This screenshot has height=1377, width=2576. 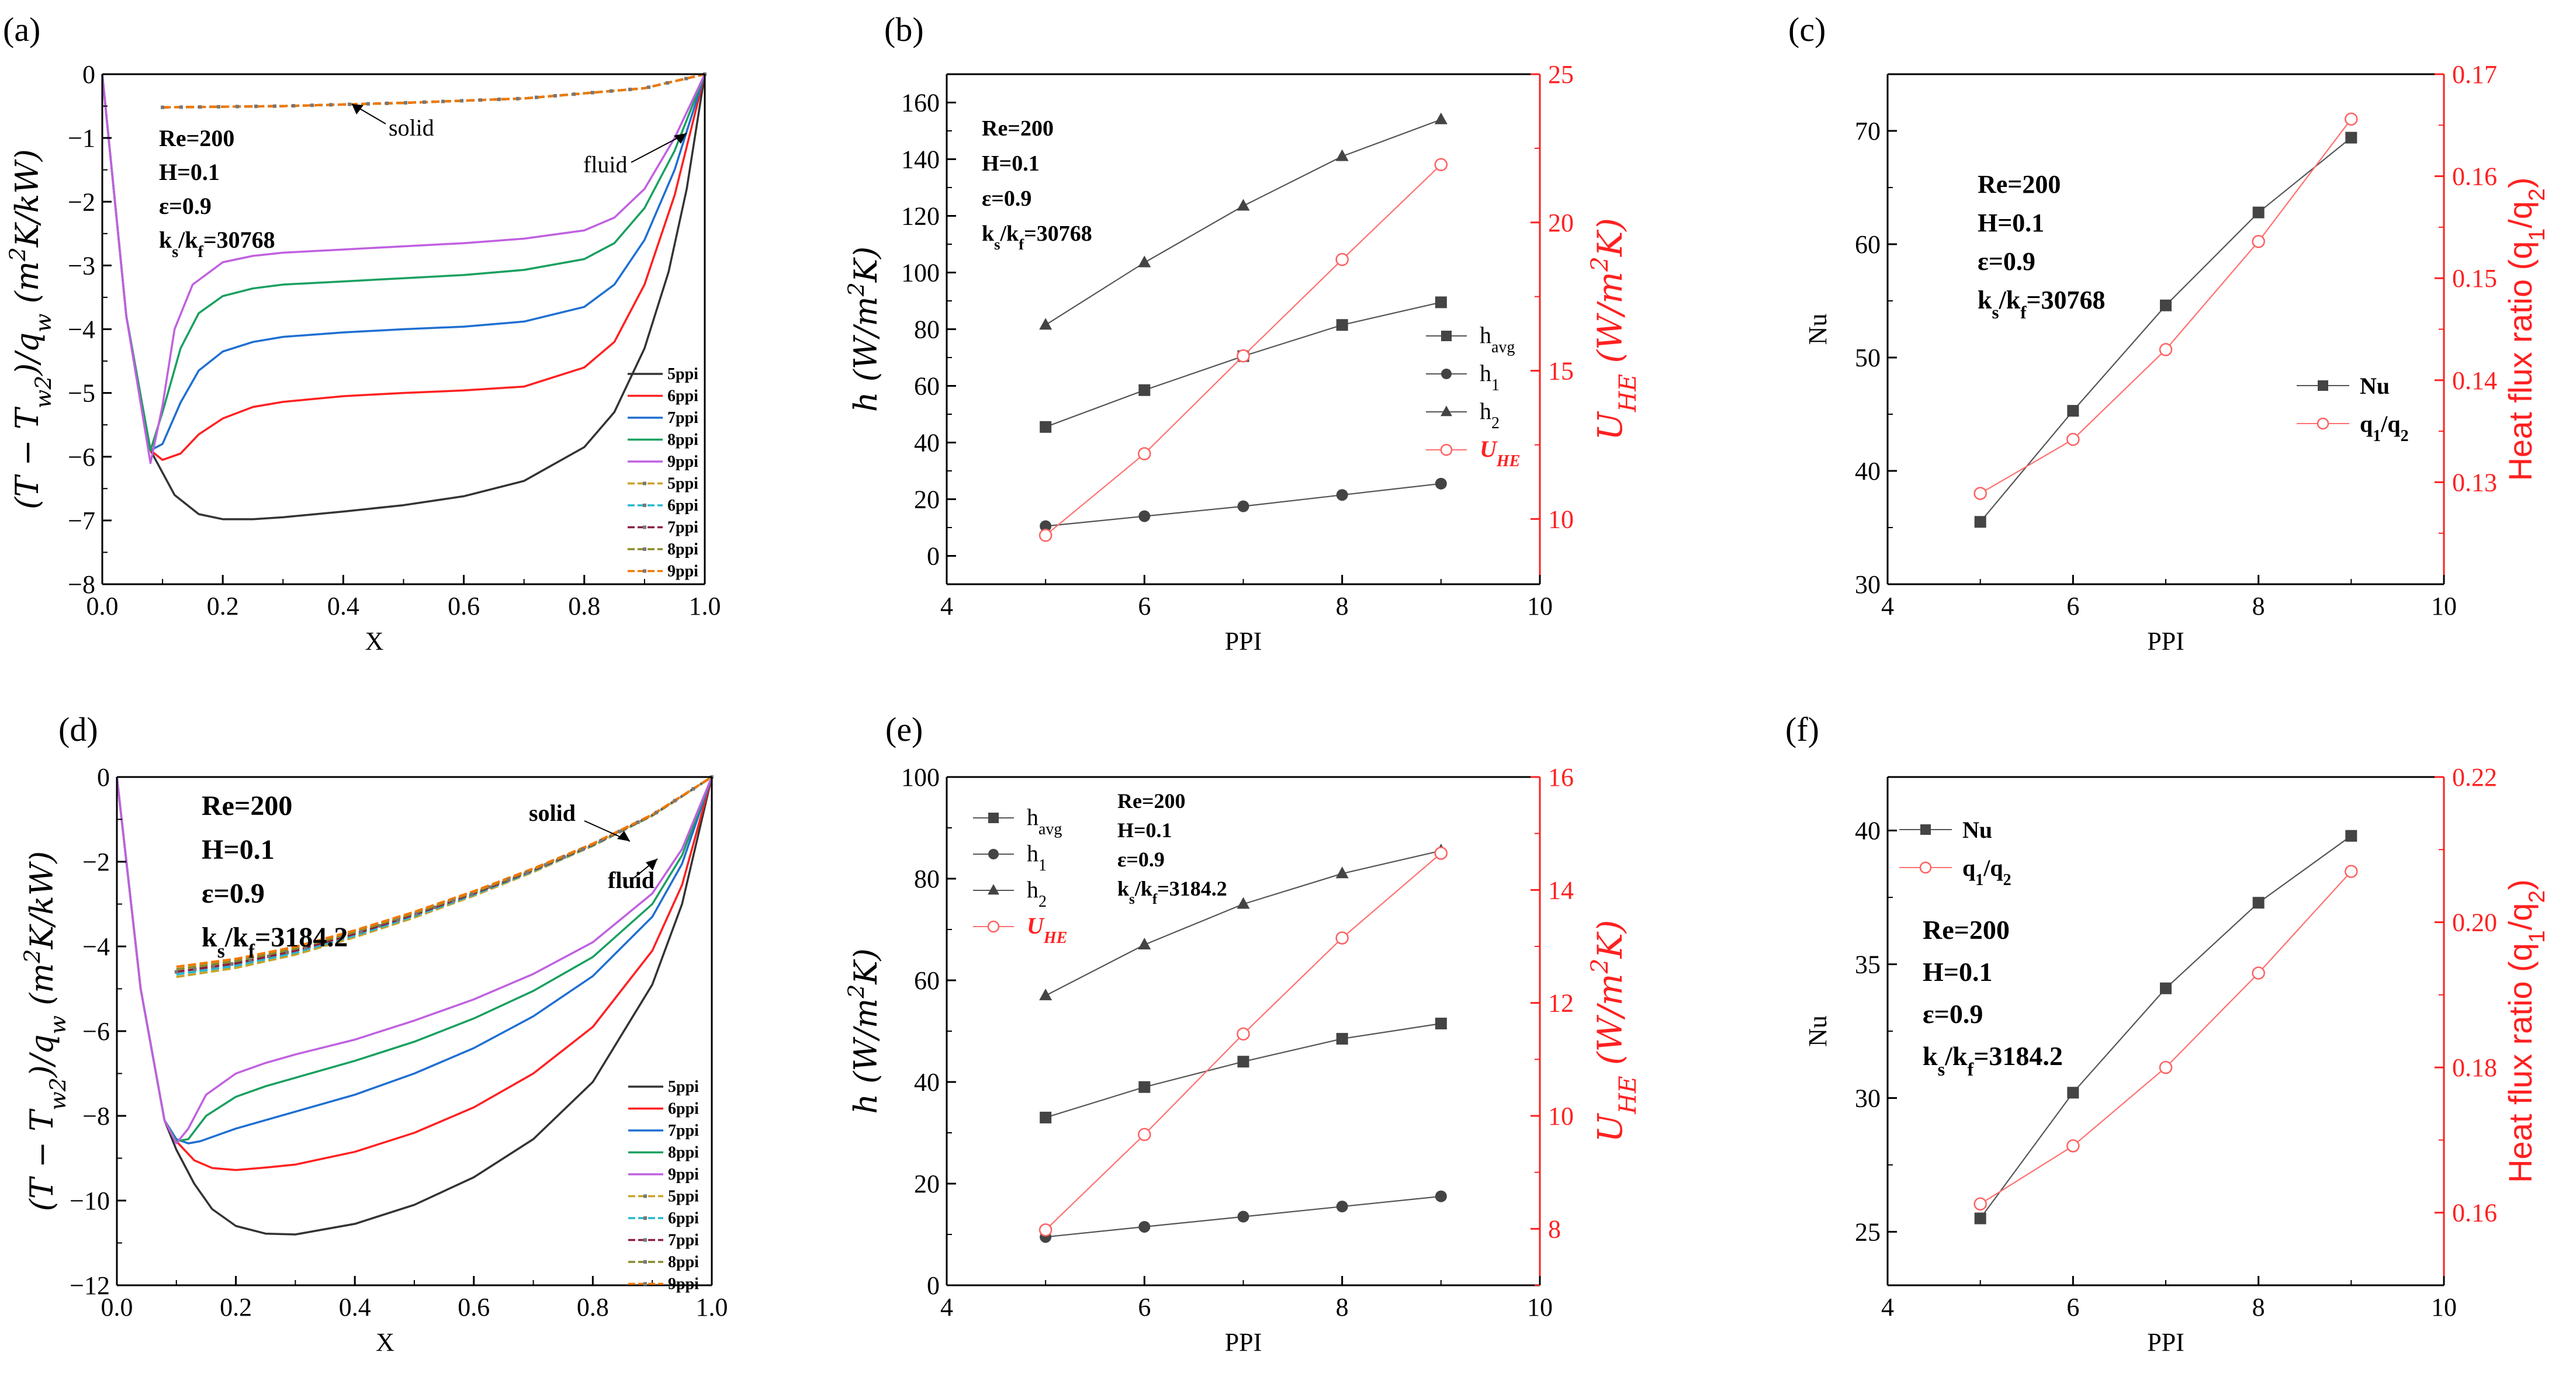 I want to click on y-tick-label: 120, so click(x=920, y=216).